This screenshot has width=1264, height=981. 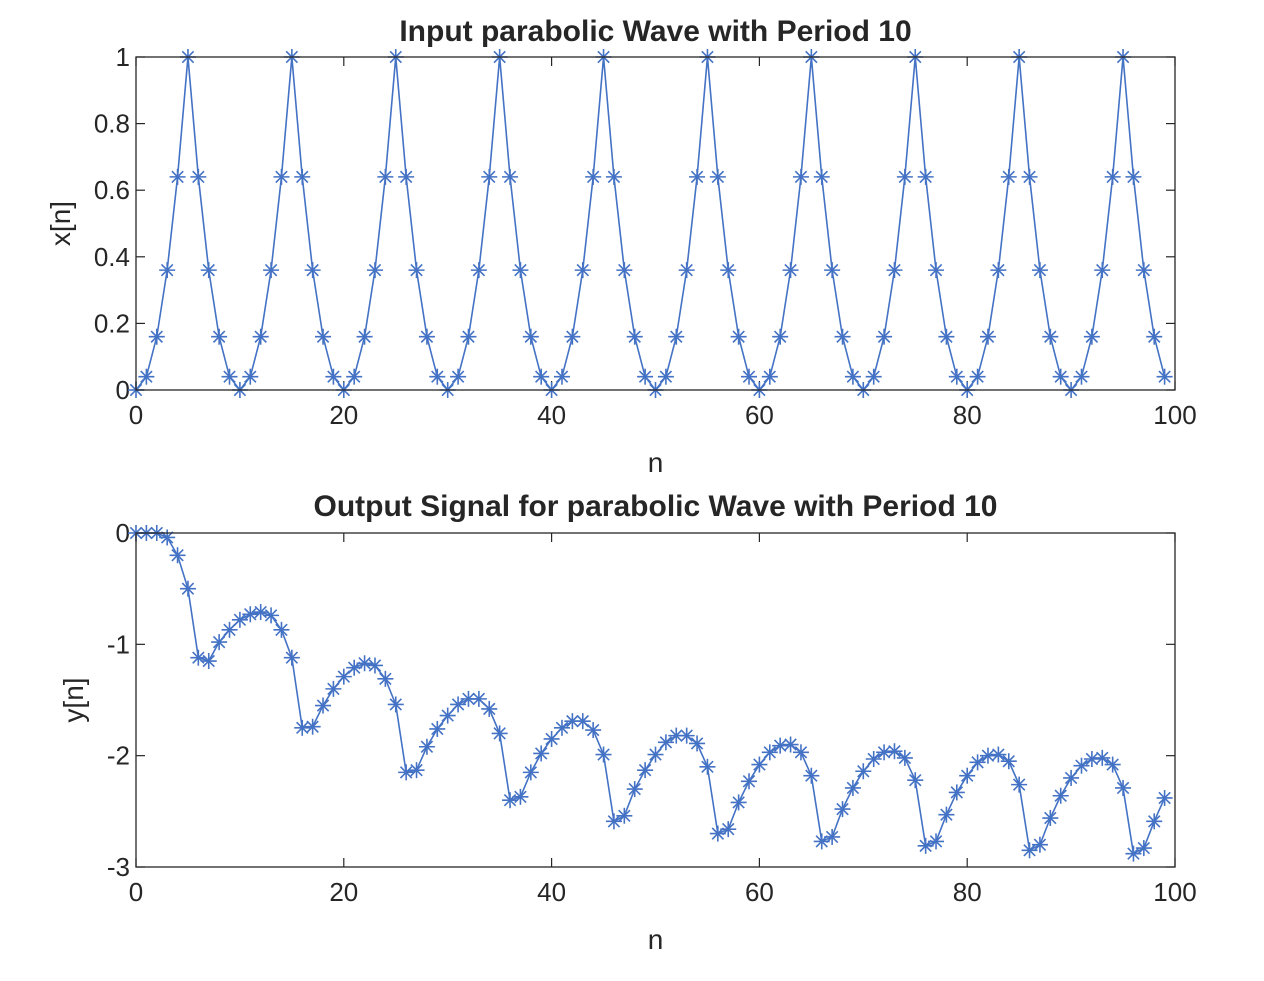 What do you see at coordinates (759, 415) in the screenshot?
I see `x-tick-label: 60` at bounding box center [759, 415].